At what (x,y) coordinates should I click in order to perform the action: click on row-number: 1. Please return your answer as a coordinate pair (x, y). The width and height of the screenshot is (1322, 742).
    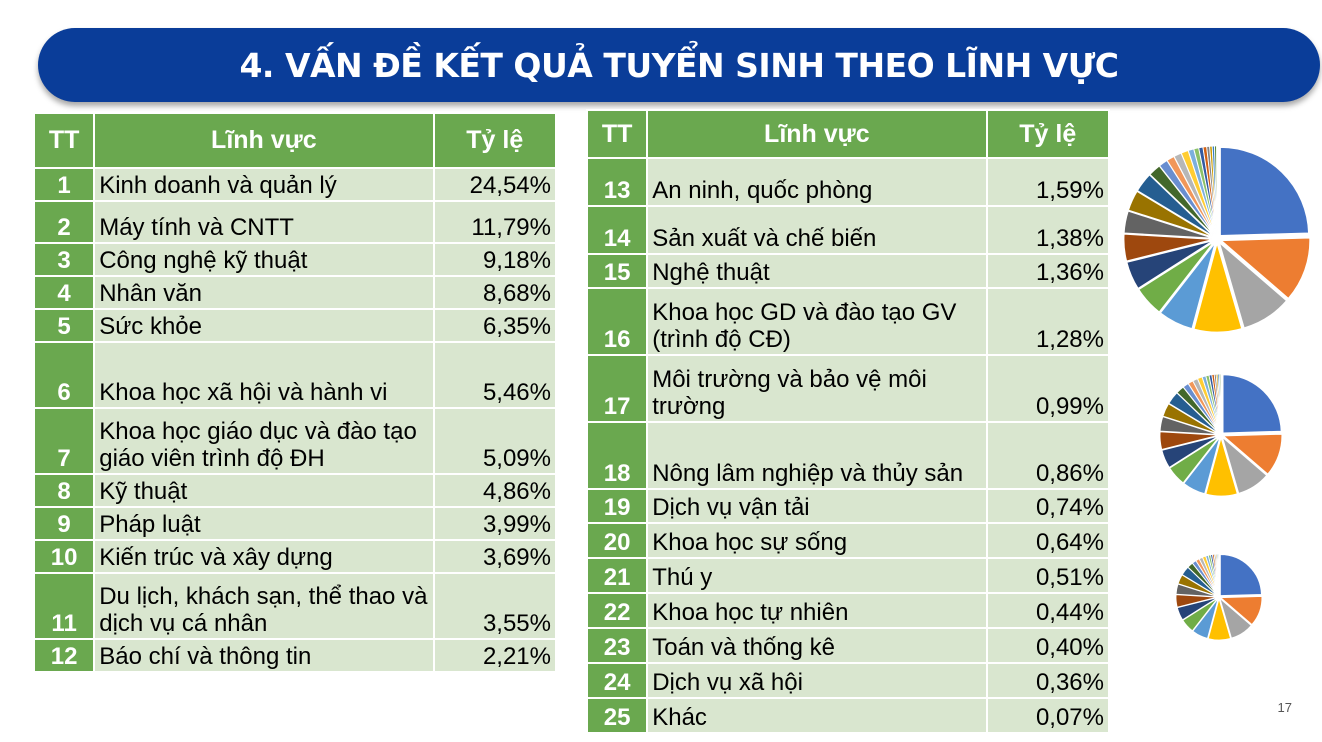
    Looking at the image, I should click on (64, 184).